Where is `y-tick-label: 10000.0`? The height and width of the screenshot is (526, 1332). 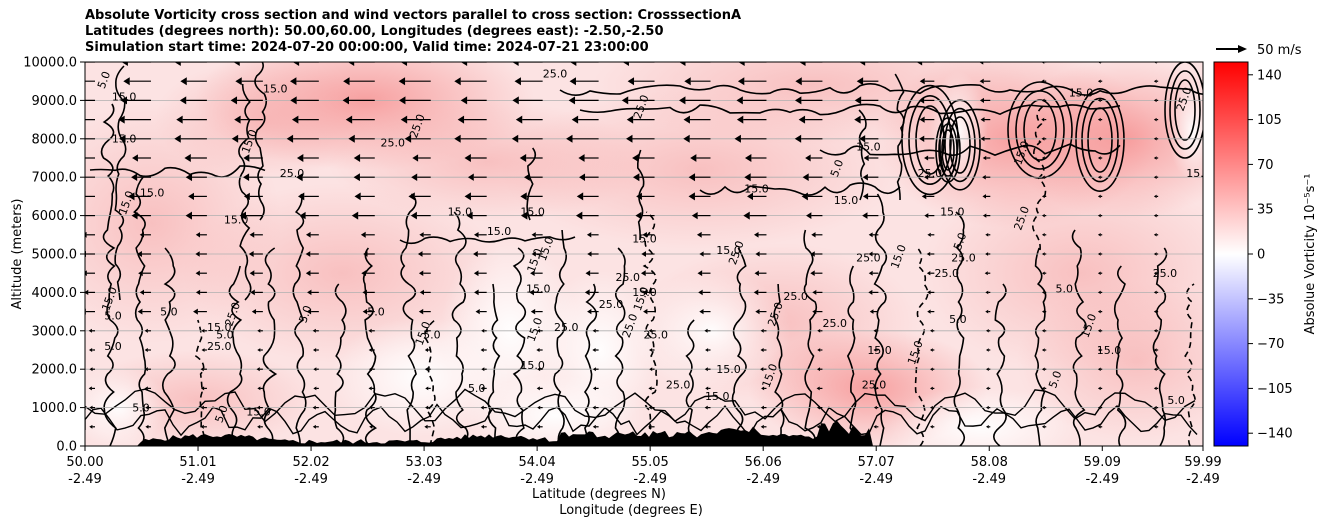
y-tick-label: 10000.0 is located at coordinates (50, 63).